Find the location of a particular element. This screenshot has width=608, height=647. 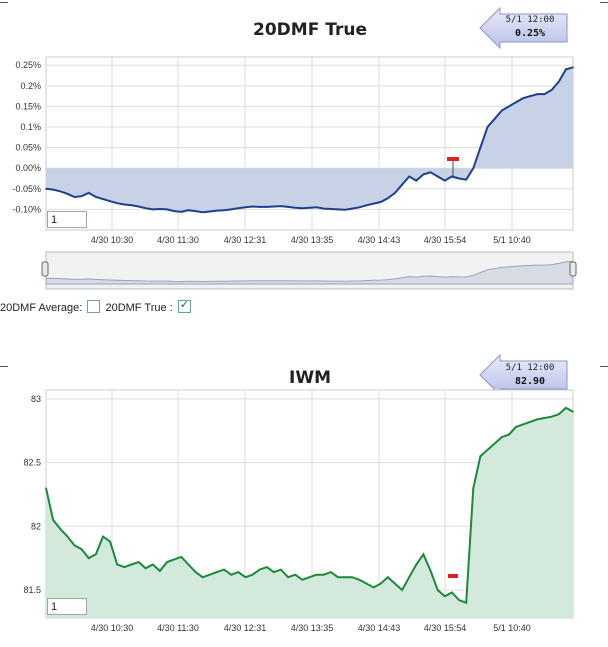

chart2-callout-date: 5/1 12:00 is located at coordinates (530, 368).